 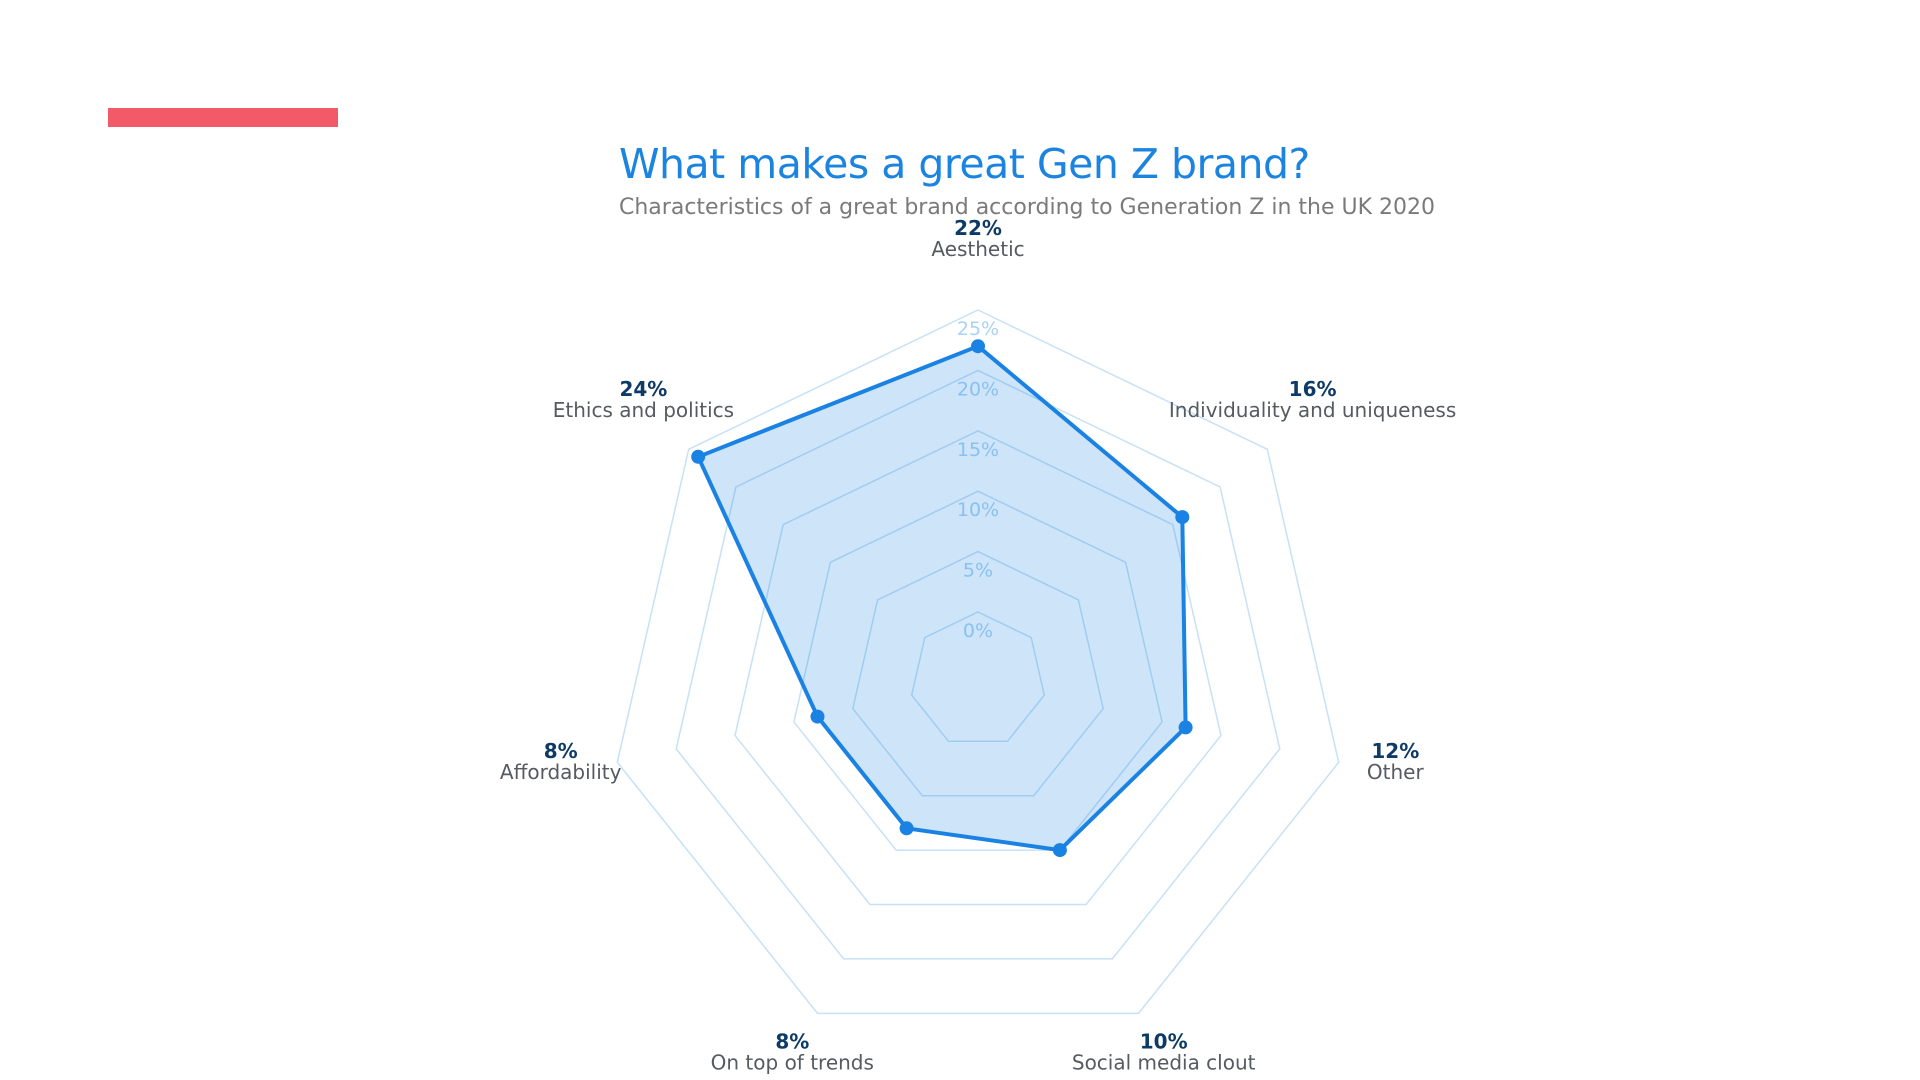 I want to click on value-label: 22%, so click(x=978, y=228).